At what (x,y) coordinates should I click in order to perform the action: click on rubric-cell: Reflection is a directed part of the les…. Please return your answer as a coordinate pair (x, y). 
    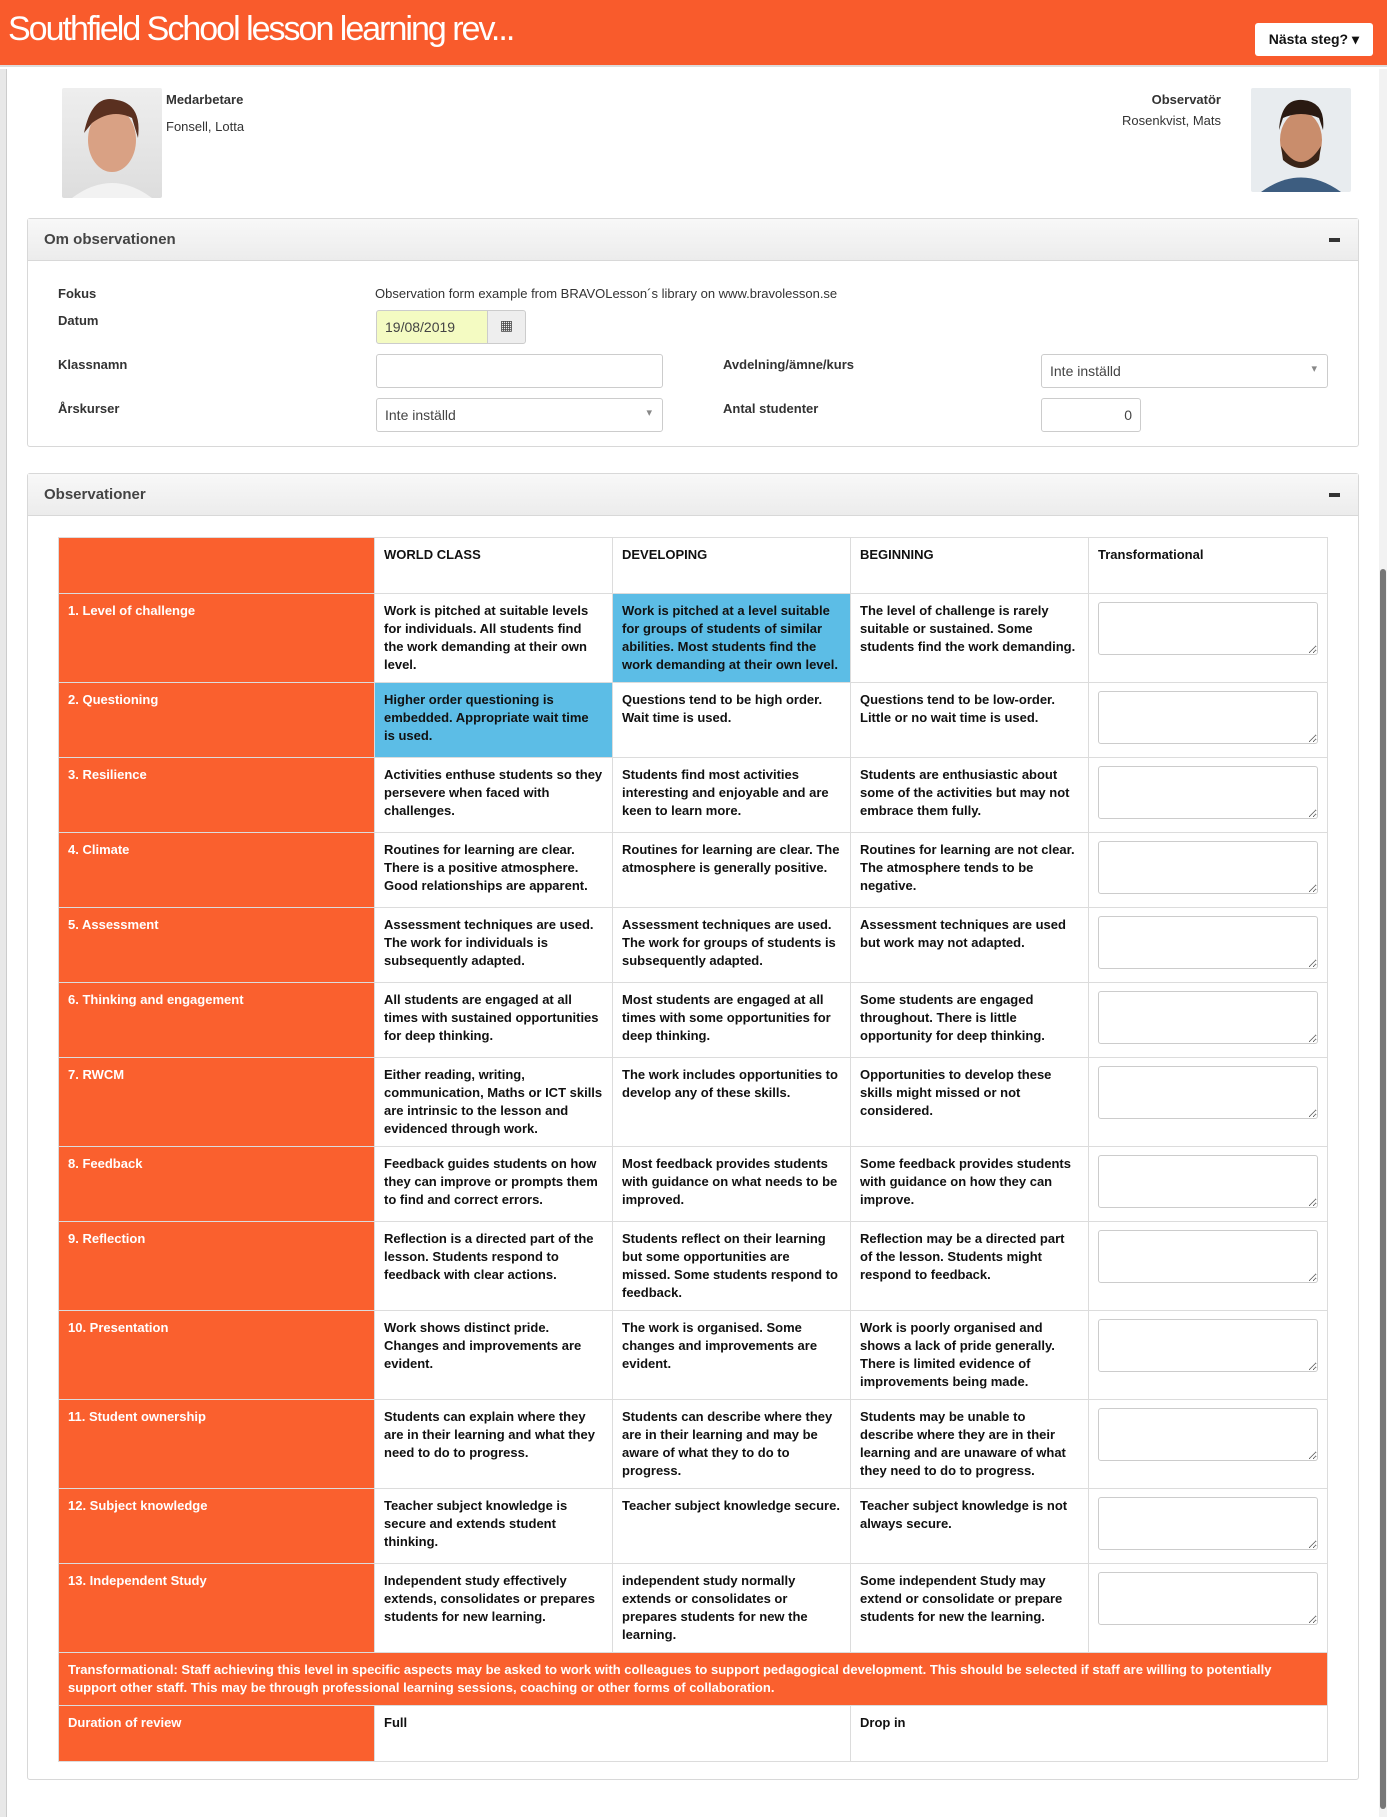
    Looking at the image, I should click on (493, 1266).